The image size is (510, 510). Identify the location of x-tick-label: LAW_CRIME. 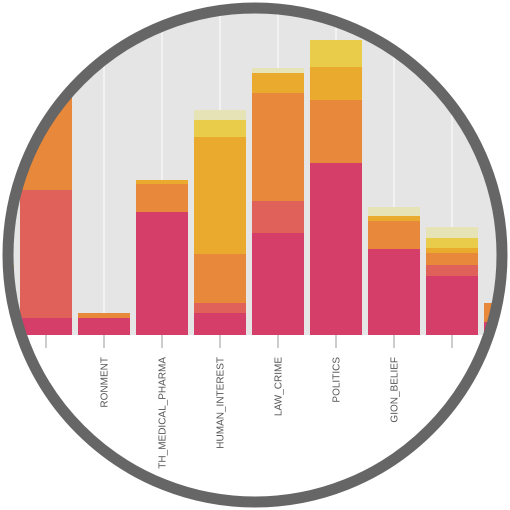
(279, 386).